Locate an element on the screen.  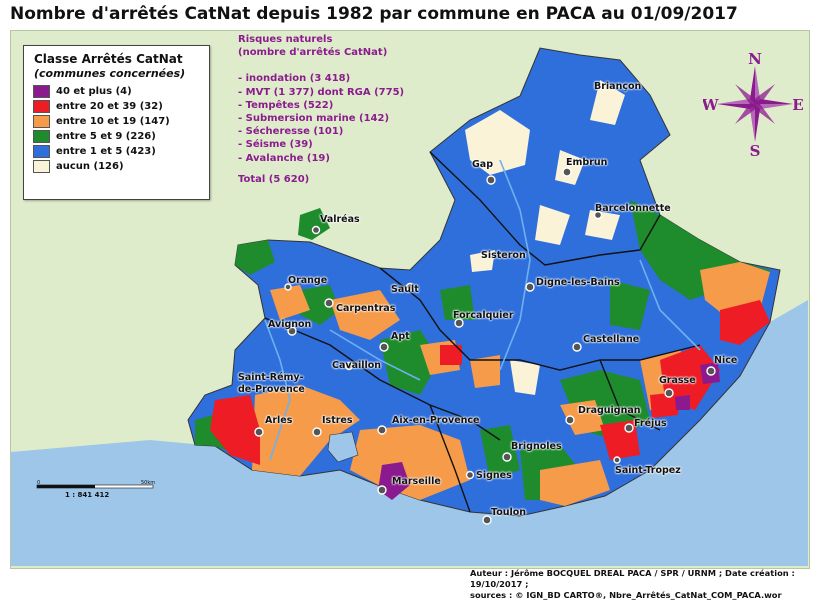
legend-row: entre 5 et 9 (226) is located at coordinates (121, 136).